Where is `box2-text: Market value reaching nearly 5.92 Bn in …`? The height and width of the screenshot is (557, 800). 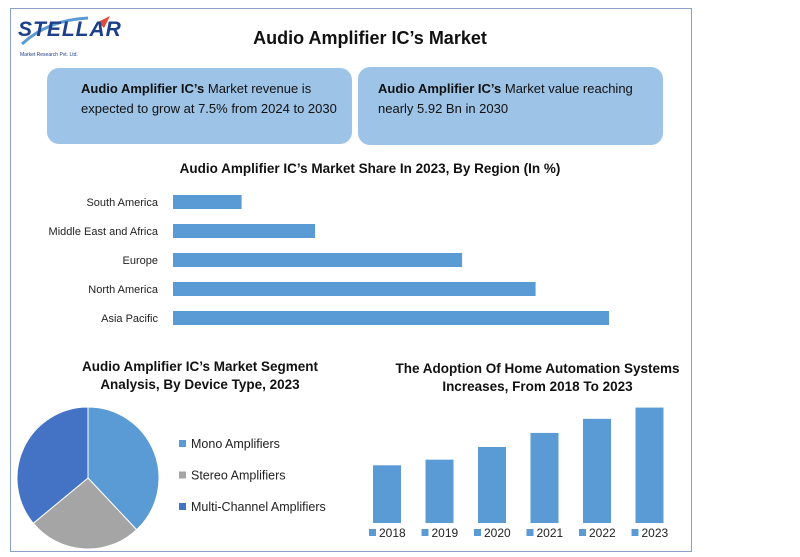 box2-text: Market value reaching nearly 5.92 Bn in … is located at coordinates (505, 98).